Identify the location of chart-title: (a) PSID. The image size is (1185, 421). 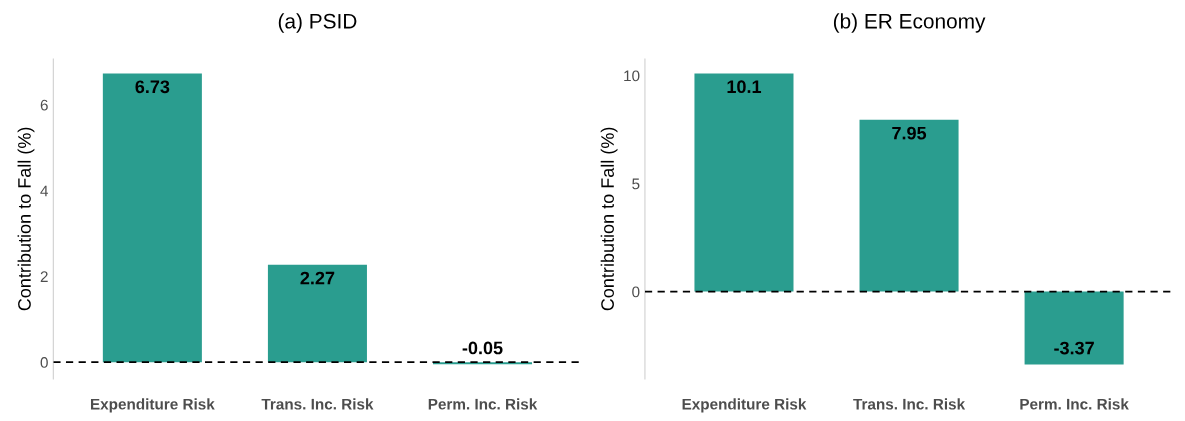
(317, 23).